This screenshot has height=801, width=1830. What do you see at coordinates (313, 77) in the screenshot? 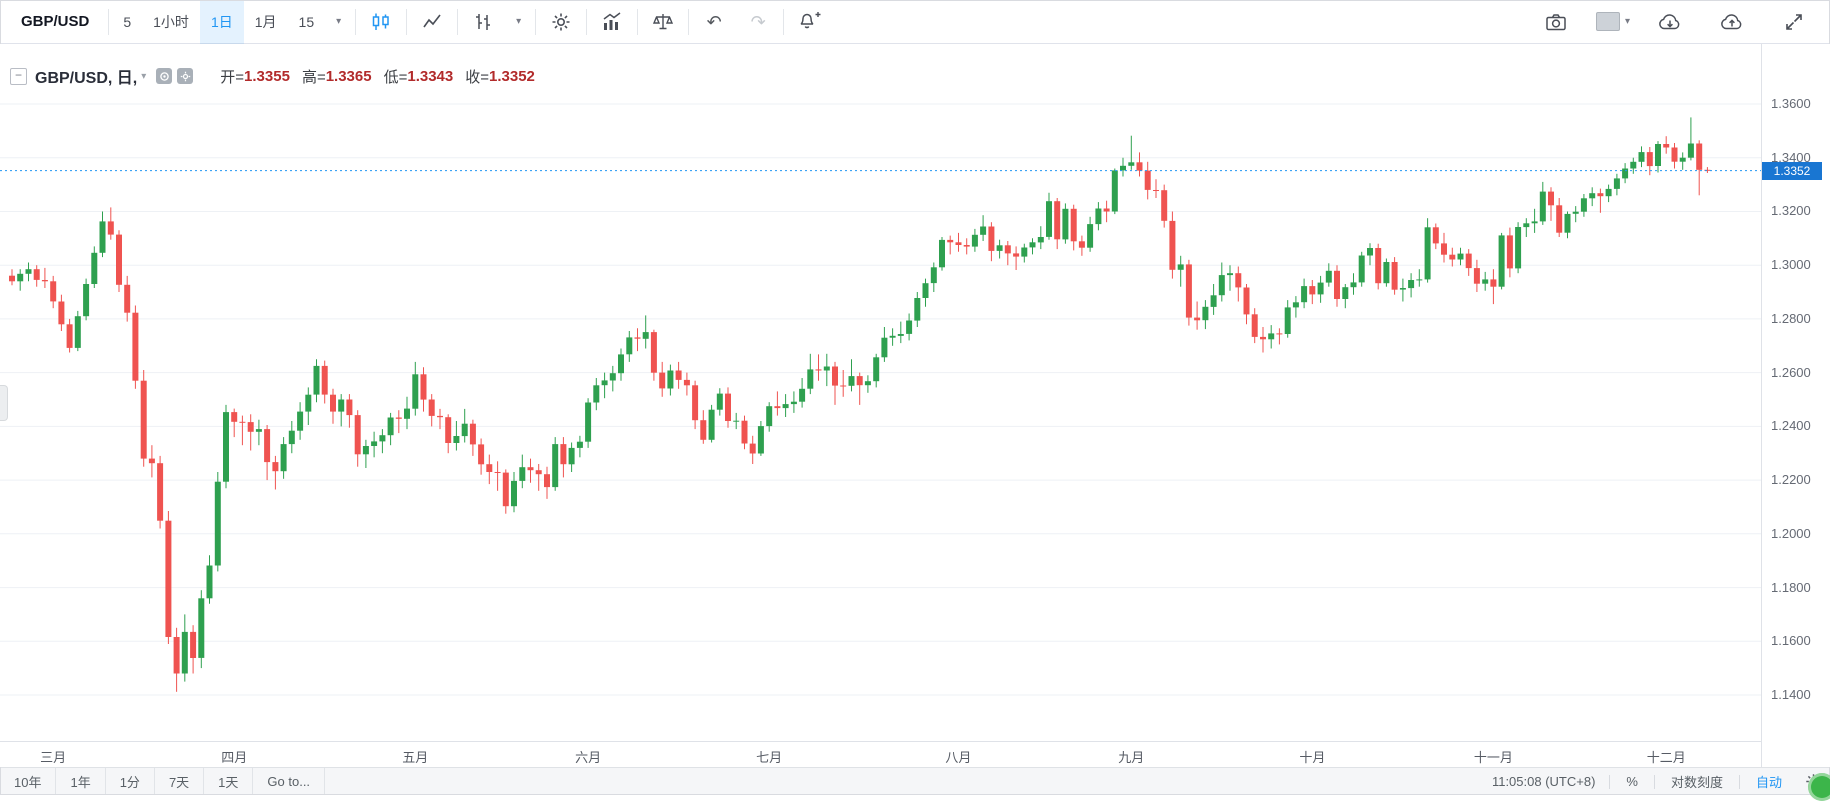
I see `ohlc-high-label: 高=` at bounding box center [313, 77].